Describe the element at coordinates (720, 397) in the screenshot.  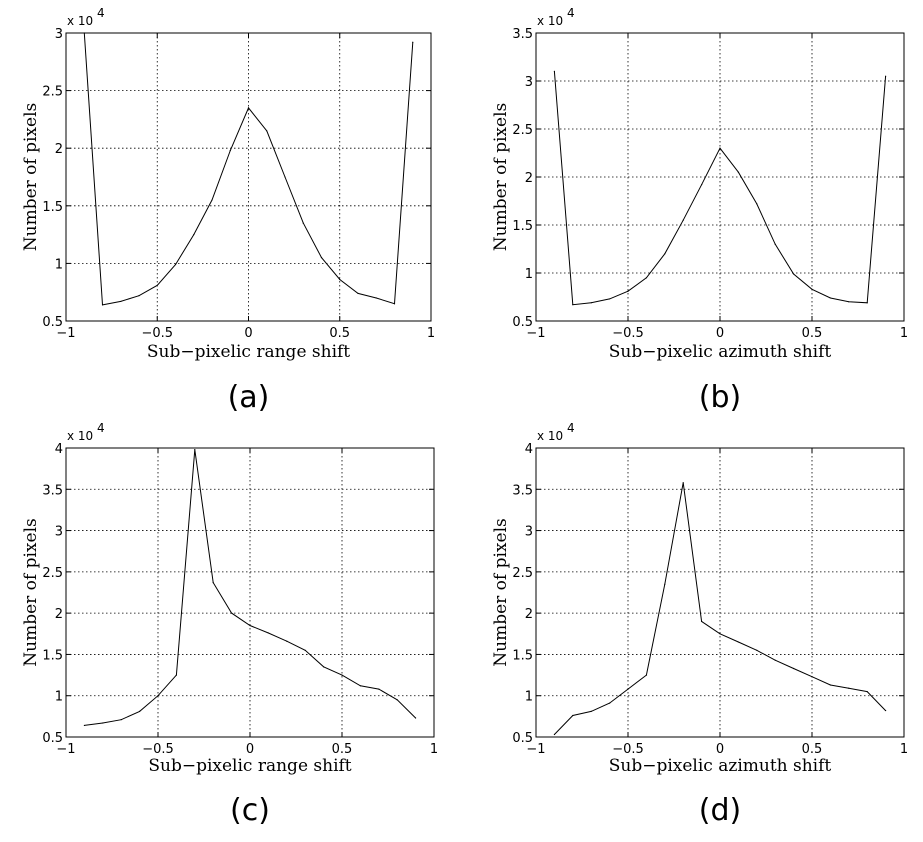
I see `panel-caption: (b)` at that location.